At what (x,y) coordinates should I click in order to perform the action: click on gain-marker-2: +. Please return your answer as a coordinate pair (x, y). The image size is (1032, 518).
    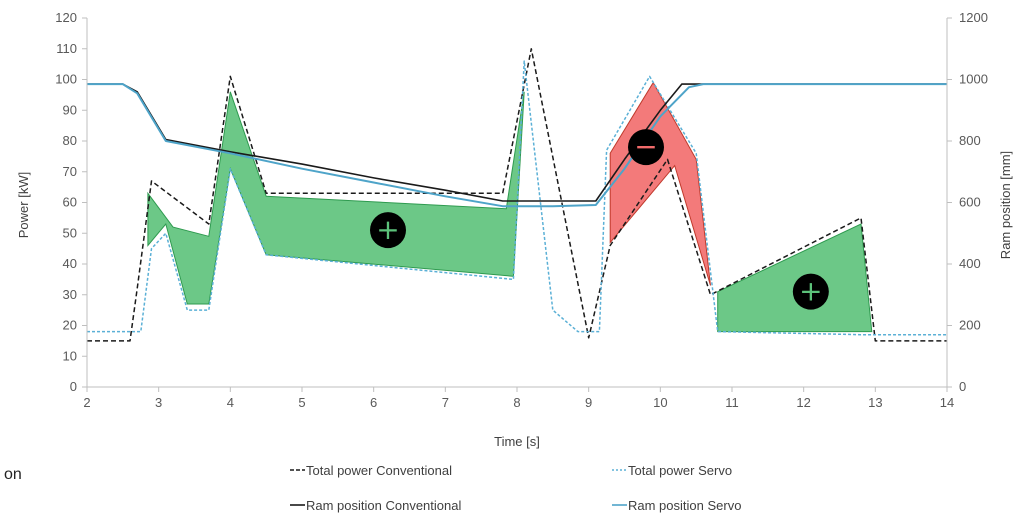
    Looking at the image, I should click on (810, 291).